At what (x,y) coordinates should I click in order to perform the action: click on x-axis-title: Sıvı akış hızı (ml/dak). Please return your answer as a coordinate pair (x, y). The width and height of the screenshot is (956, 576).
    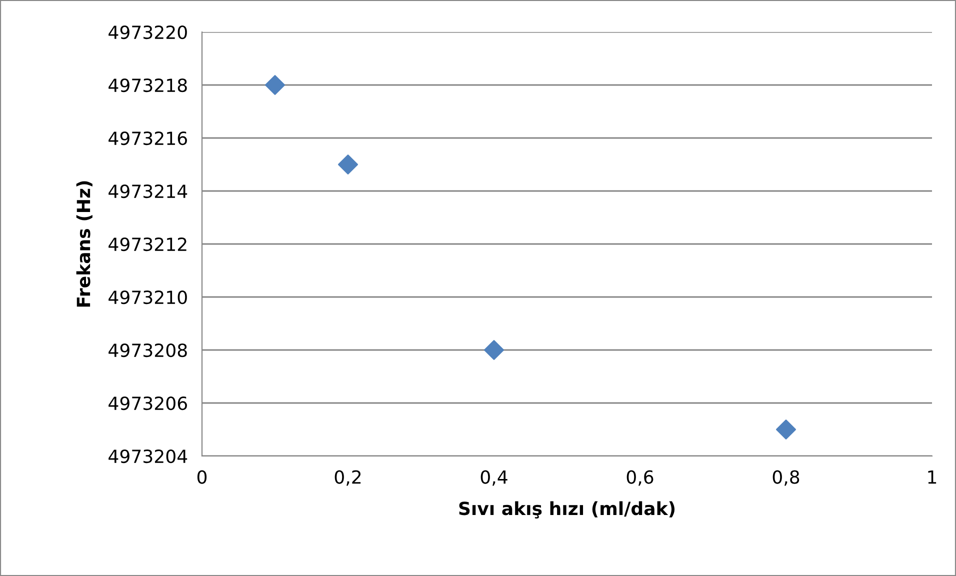
    Looking at the image, I should click on (566, 510).